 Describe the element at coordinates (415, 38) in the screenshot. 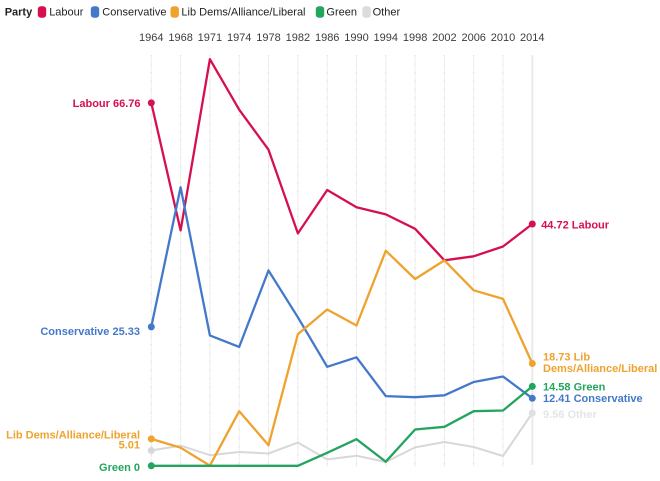

I see `svg-text: 1998` at that location.